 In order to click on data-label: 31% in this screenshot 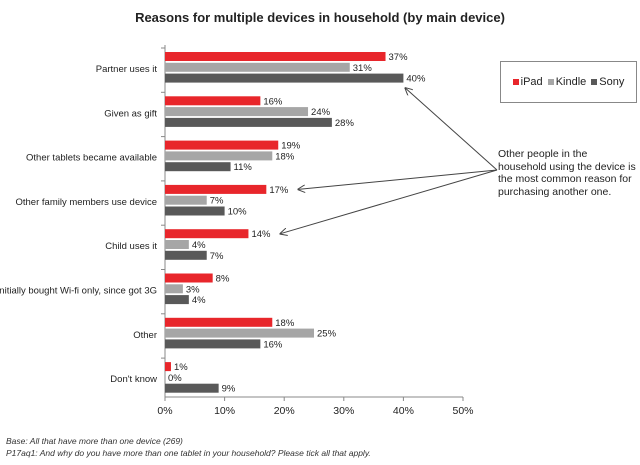, I will do `click(363, 68)`.